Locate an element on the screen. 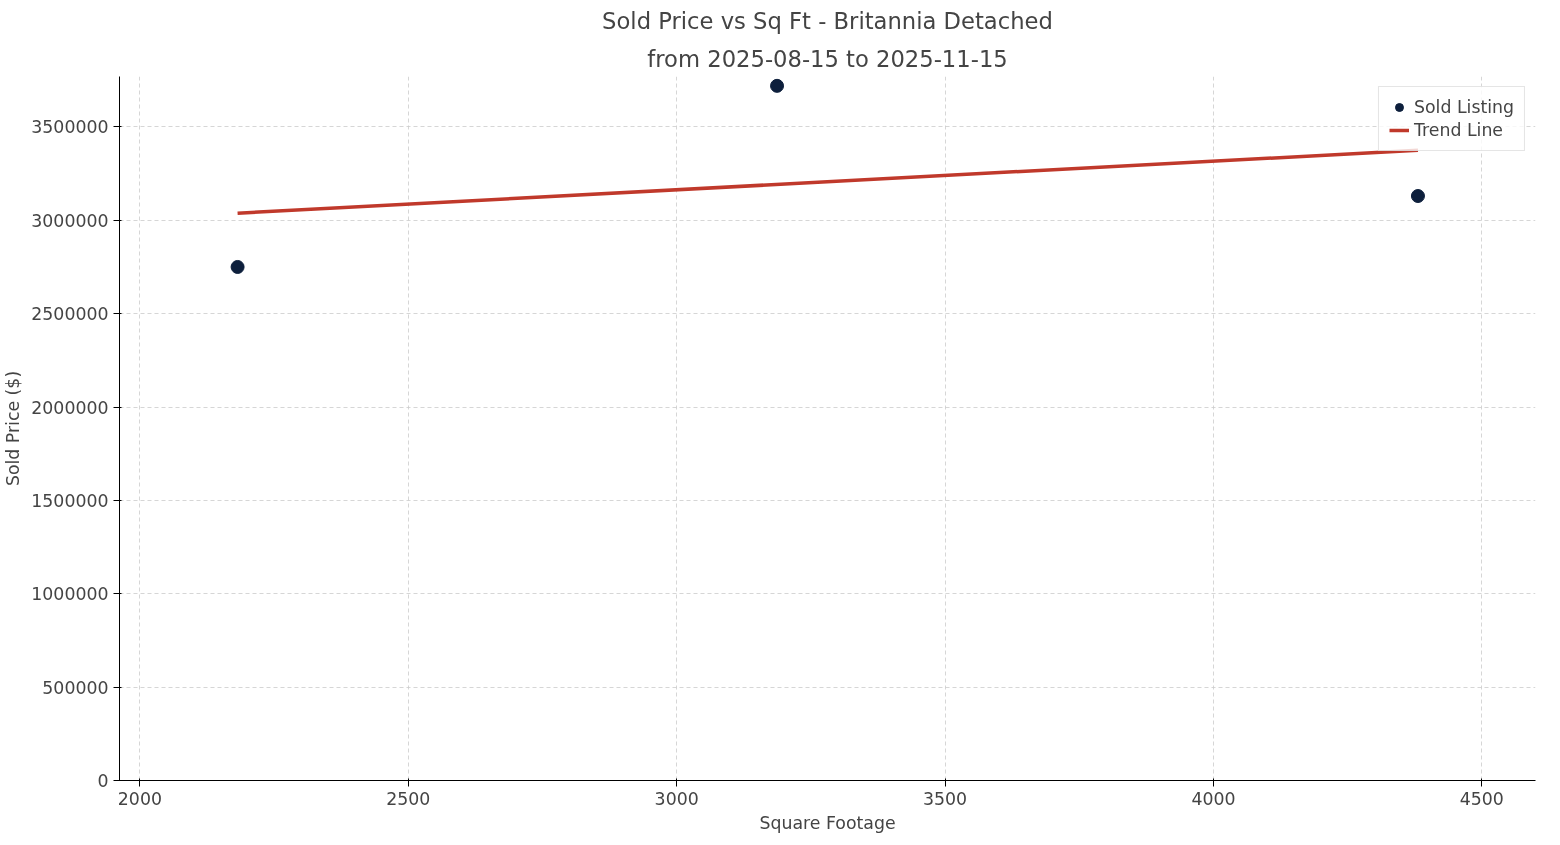 The width and height of the screenshot is (1560, 845). y-tick-label: 2000000 is located at coordinates (70, 407).